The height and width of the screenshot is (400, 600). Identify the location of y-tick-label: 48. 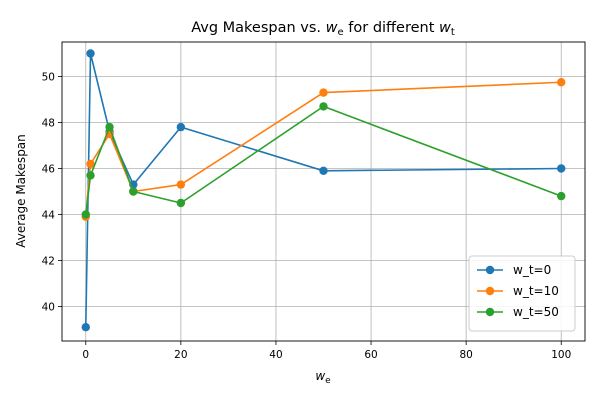
(48, 124).